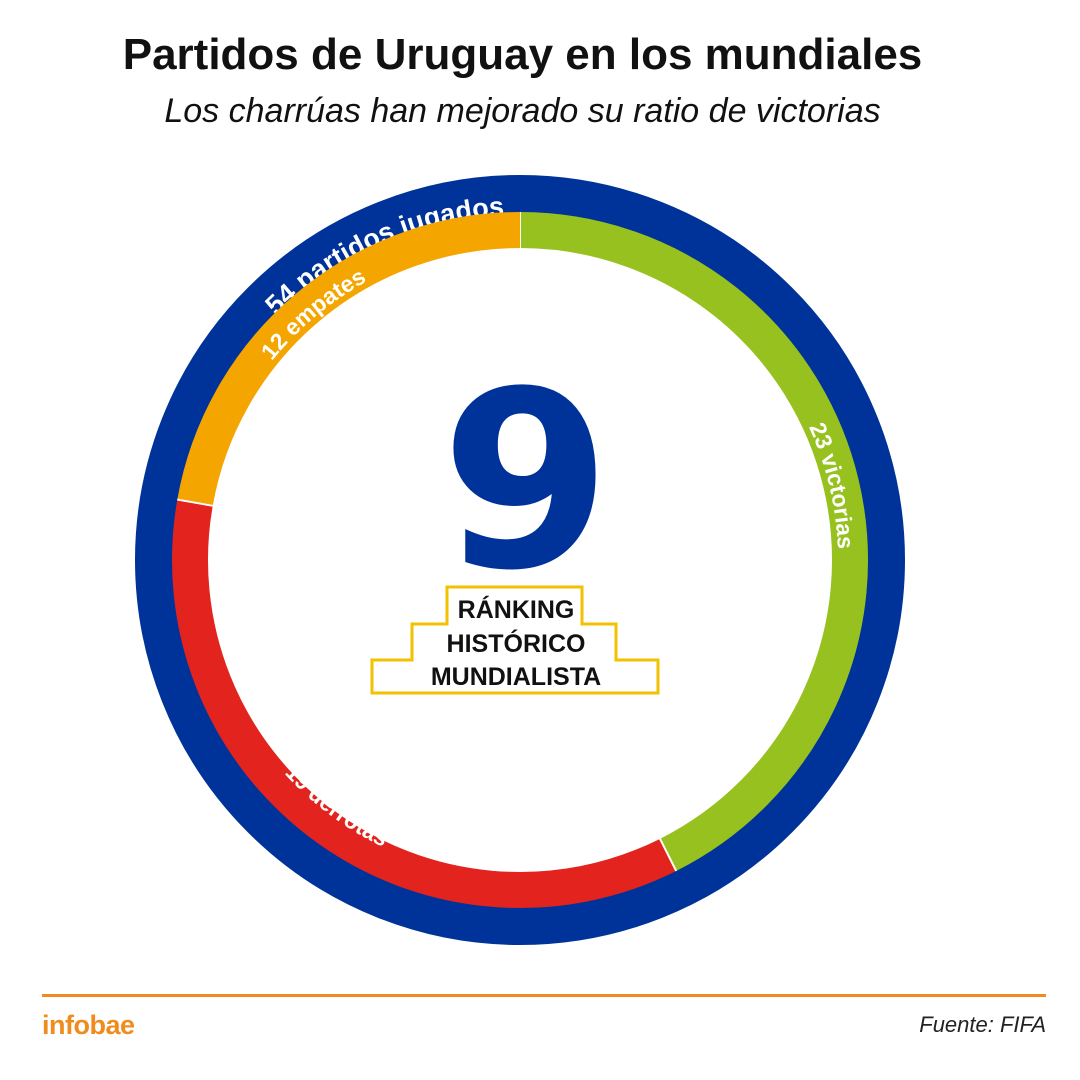  I want to click on ranking-number: 9, so click(526, 481).